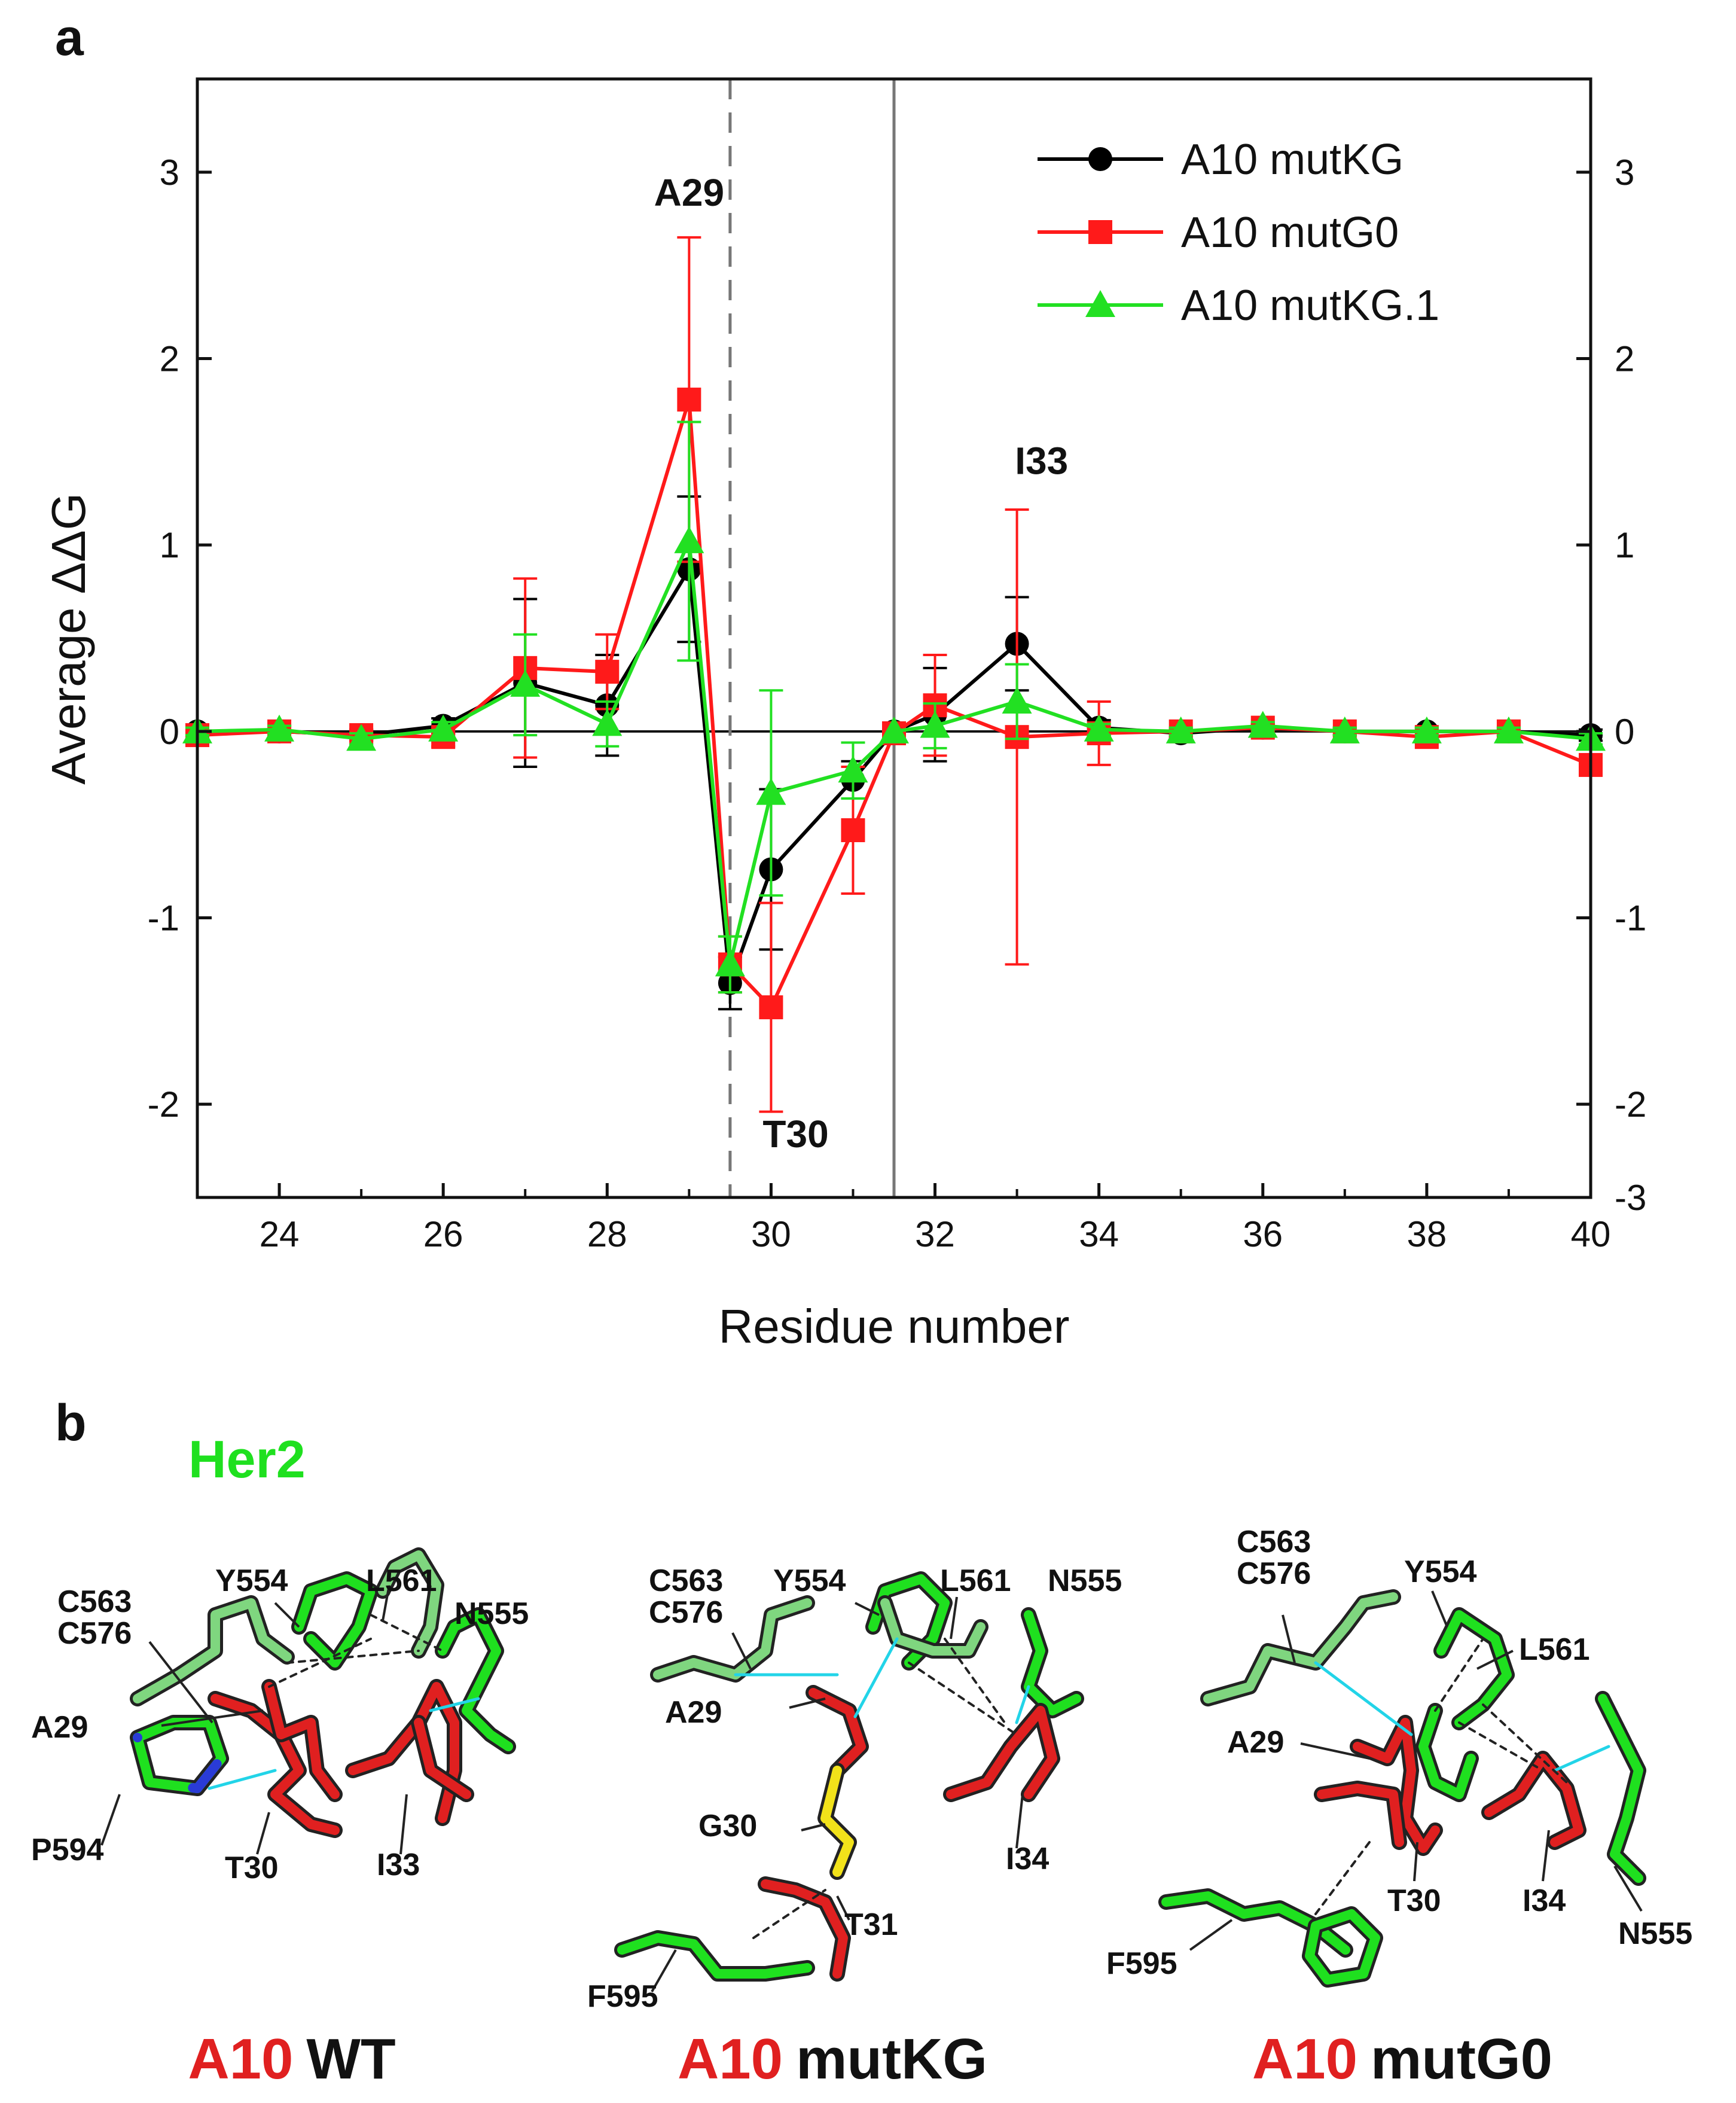  What do you see at coordinates (607, 1234) in the screenshot?
I see `x-tick-label: 28` at bounding box center [607, 1234].